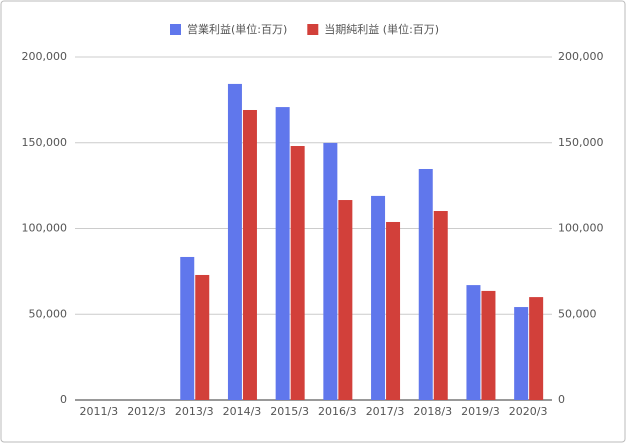 The image size is (628, 445). What do you see at coordinates (146, 411) in the screenshot?
I see `x-tick-label: 2012/3` at bounding box center [146, 411].